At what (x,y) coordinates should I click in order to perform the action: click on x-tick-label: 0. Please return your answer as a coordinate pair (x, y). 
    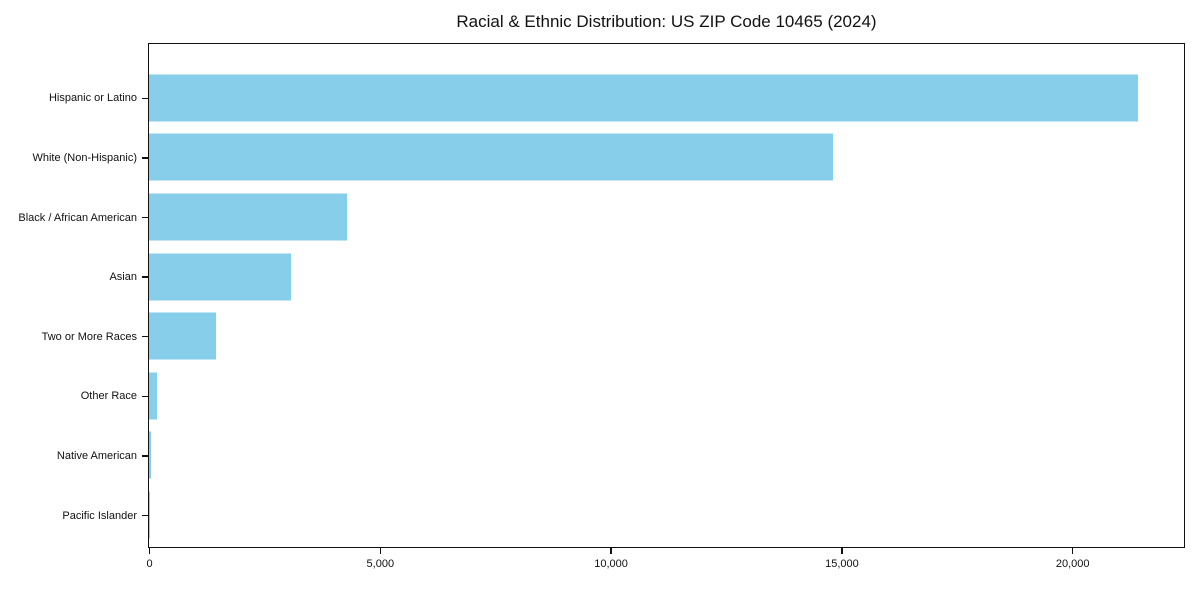
    Looking at the image, I should click on (149, 564).